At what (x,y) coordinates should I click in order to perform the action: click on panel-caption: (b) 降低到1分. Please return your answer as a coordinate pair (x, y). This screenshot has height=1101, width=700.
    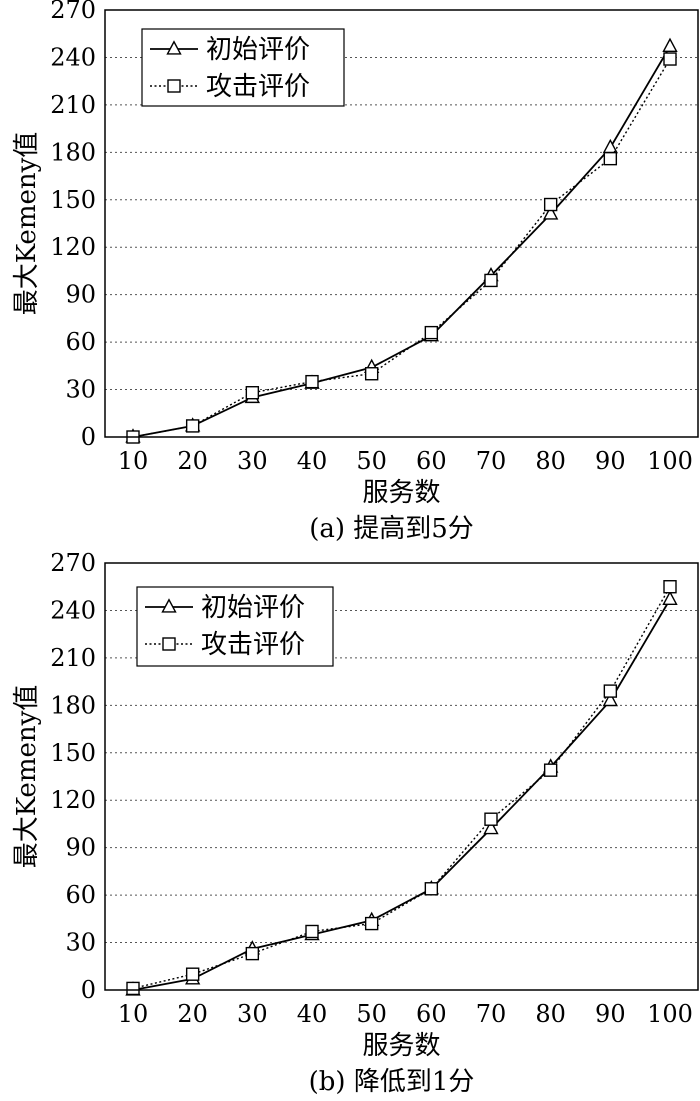
    Looking at the image, I should click on (392, 1082).